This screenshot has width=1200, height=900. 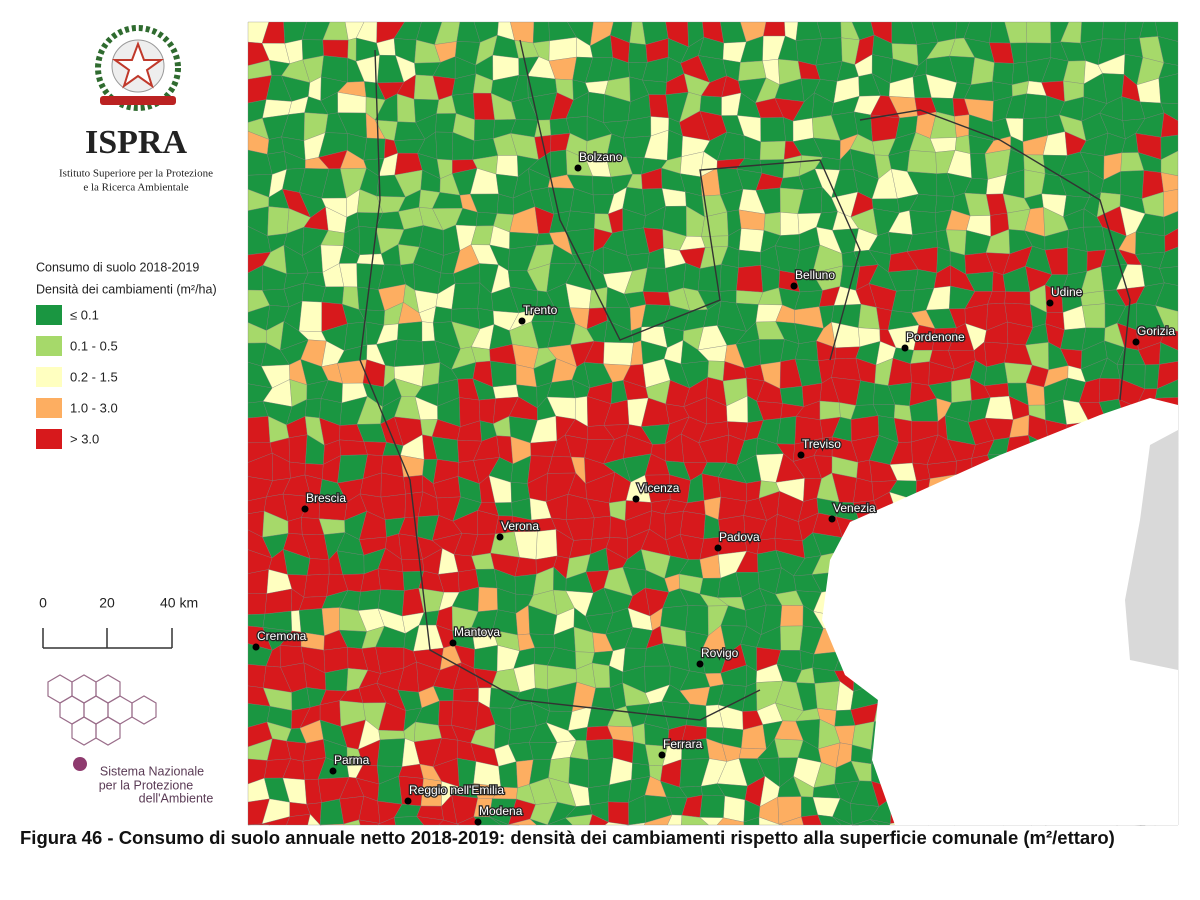 I want to click on city-label: Vicenza, so click(x=658, y=488).